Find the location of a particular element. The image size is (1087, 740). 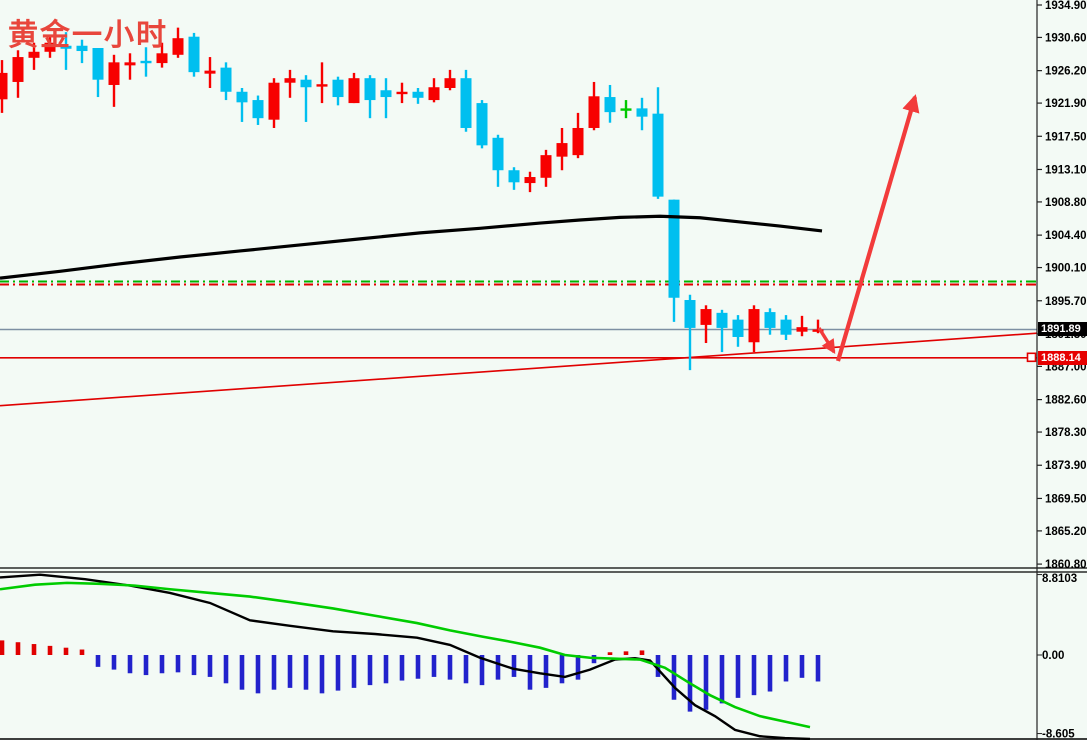

up-arrow-annotation is located at coordinates (877, 228).